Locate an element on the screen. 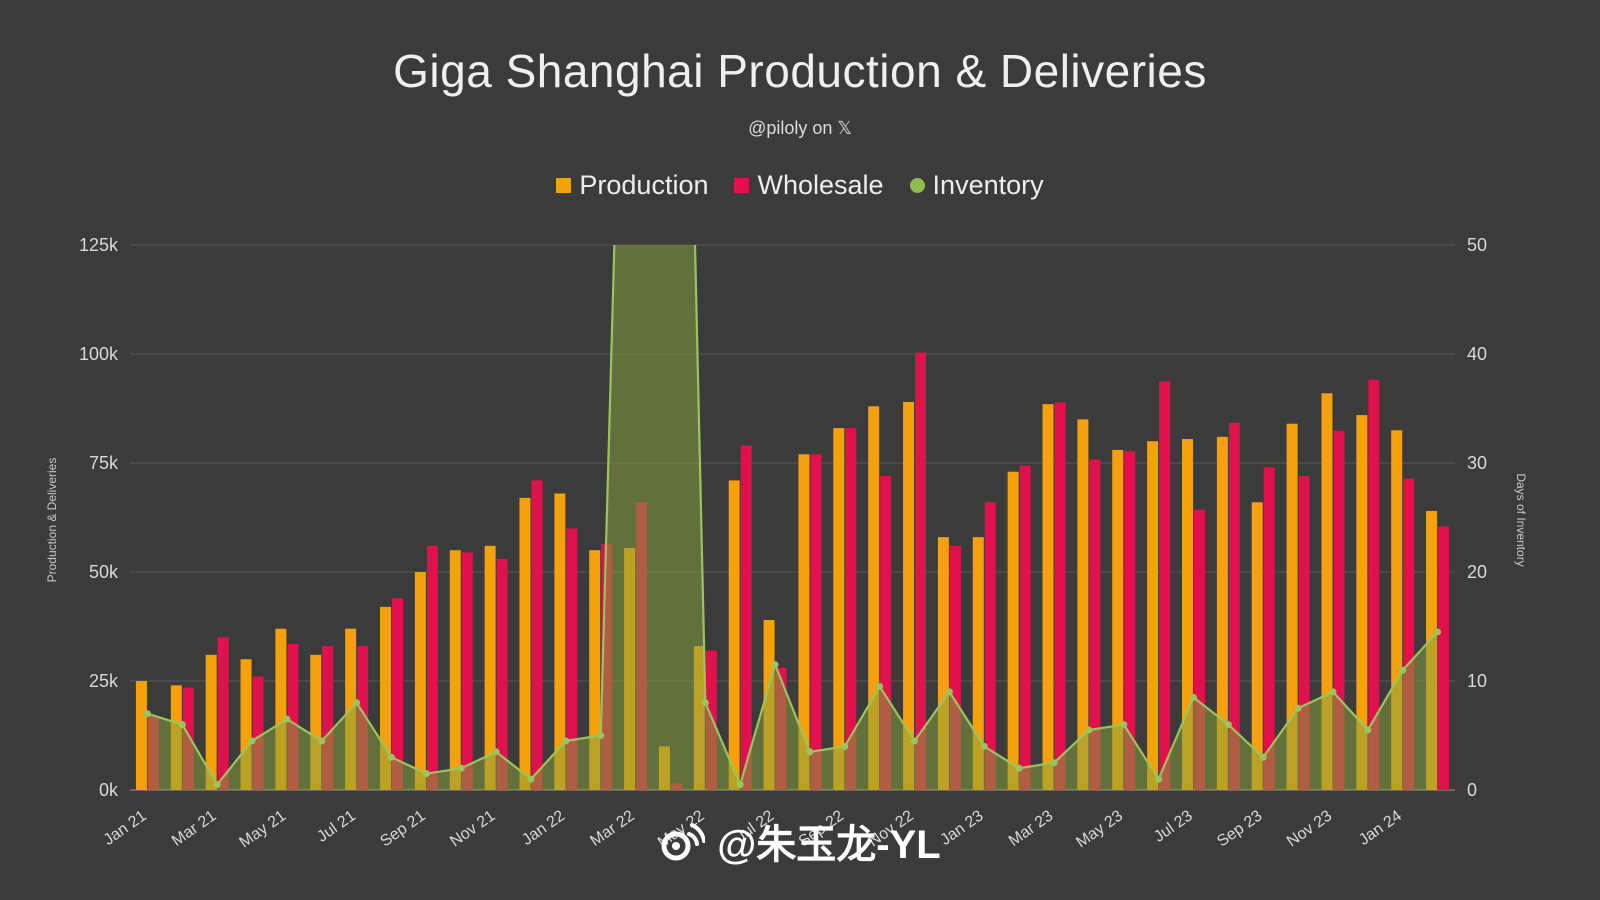 Image resolution: width=1600 pixels, height=900 pixels. left-axis-tick: 25k is located at coordinates (104, 681).